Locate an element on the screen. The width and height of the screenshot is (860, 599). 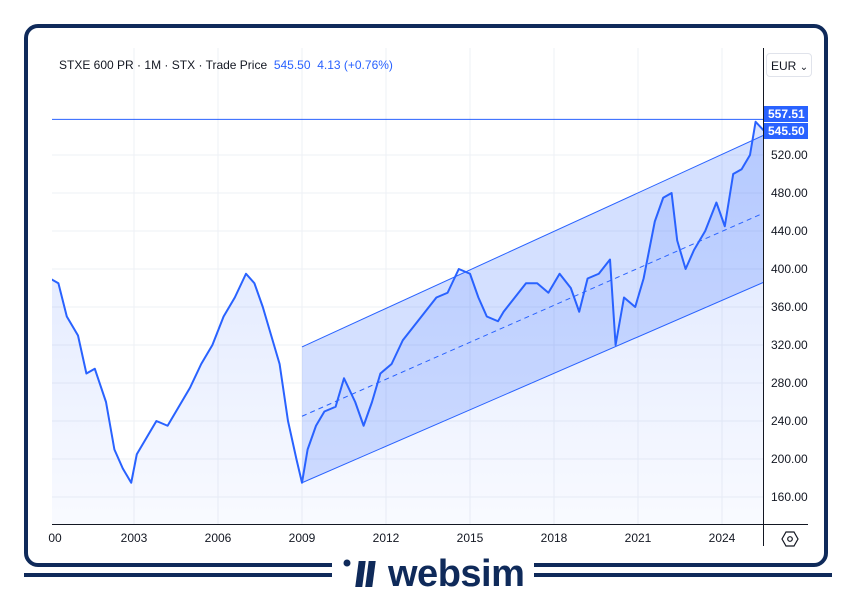
y-tick-label: 320.00 is located at coordinates (789, 345).